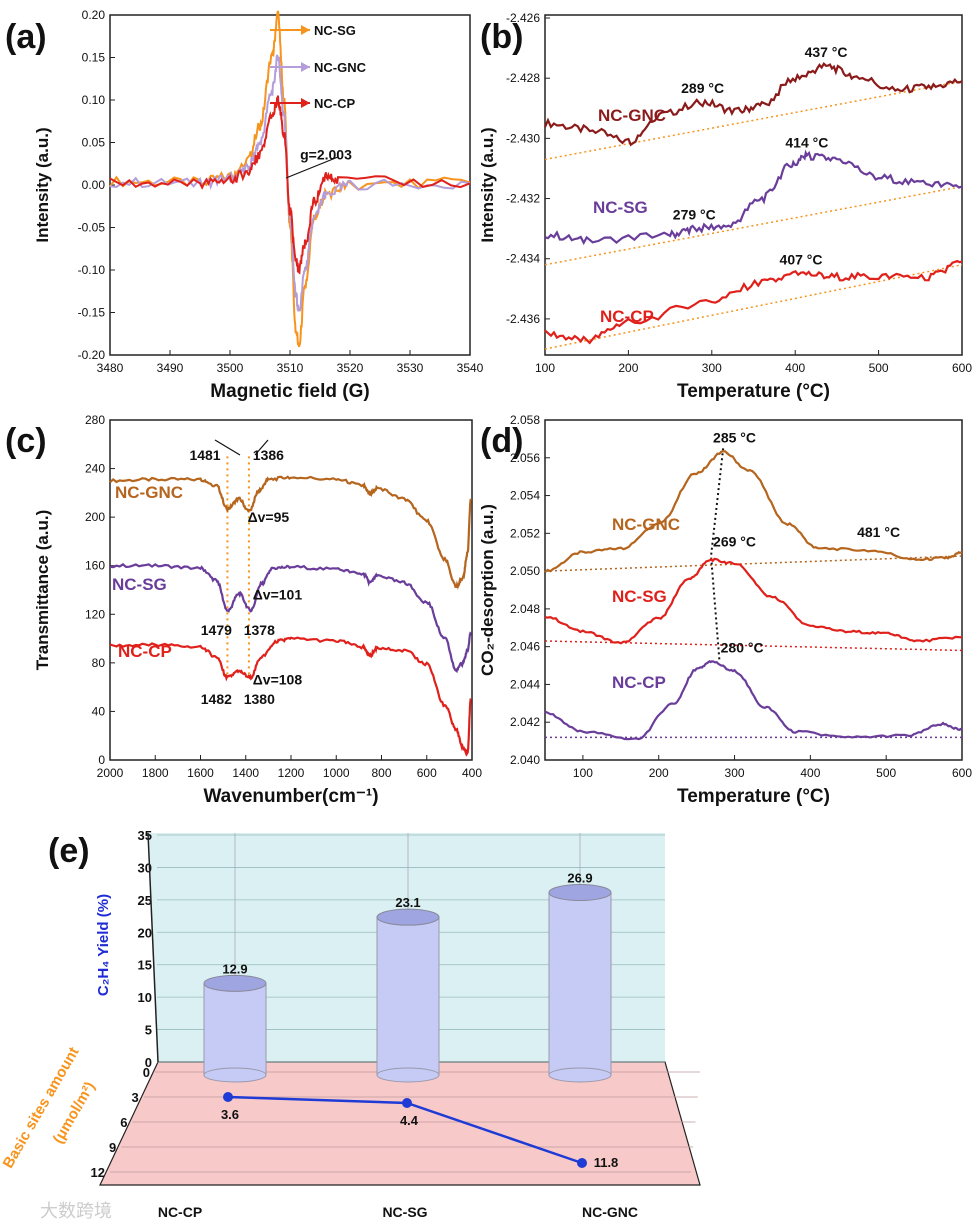 The image size is (980, 1228). Describe the element at coordinates (628, 368) in the screenshot. I see `x-tick-label: 200` at that location.